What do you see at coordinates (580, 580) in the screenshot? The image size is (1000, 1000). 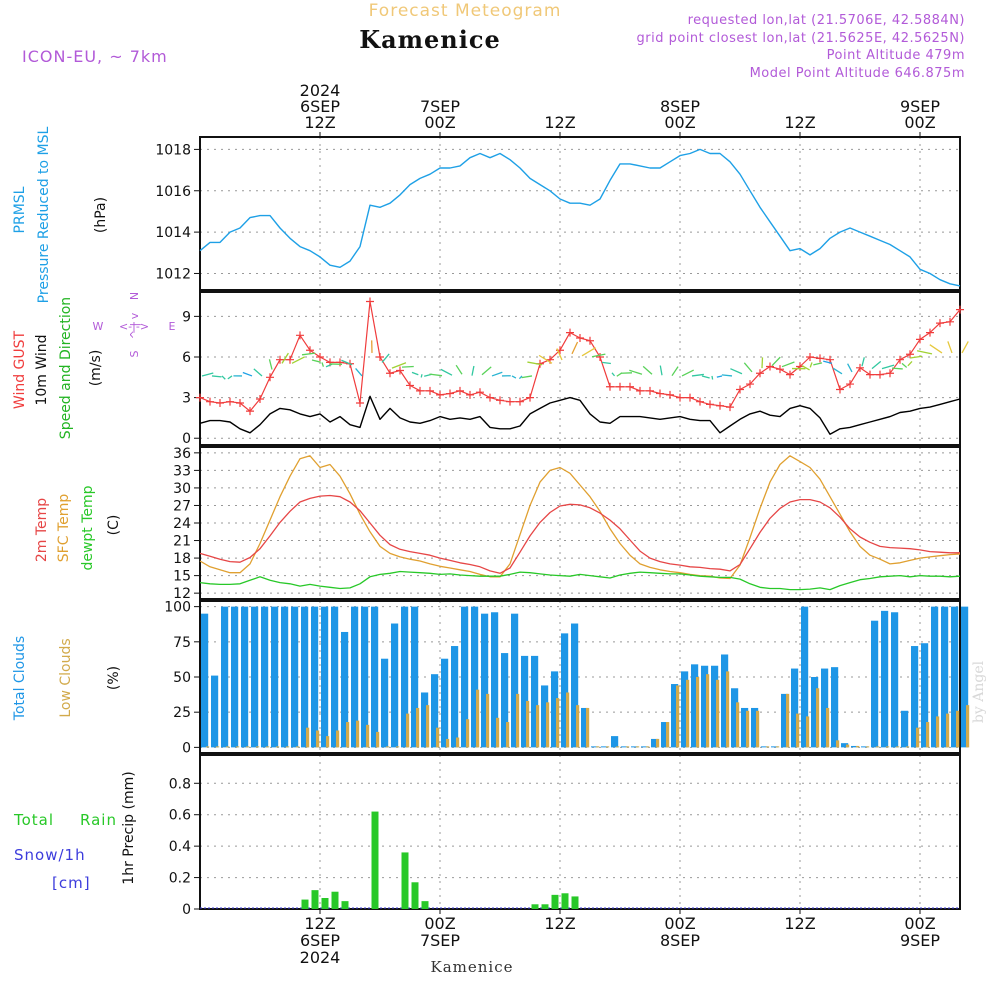 I see `dewpt-line` at bounding box center [580, 580].